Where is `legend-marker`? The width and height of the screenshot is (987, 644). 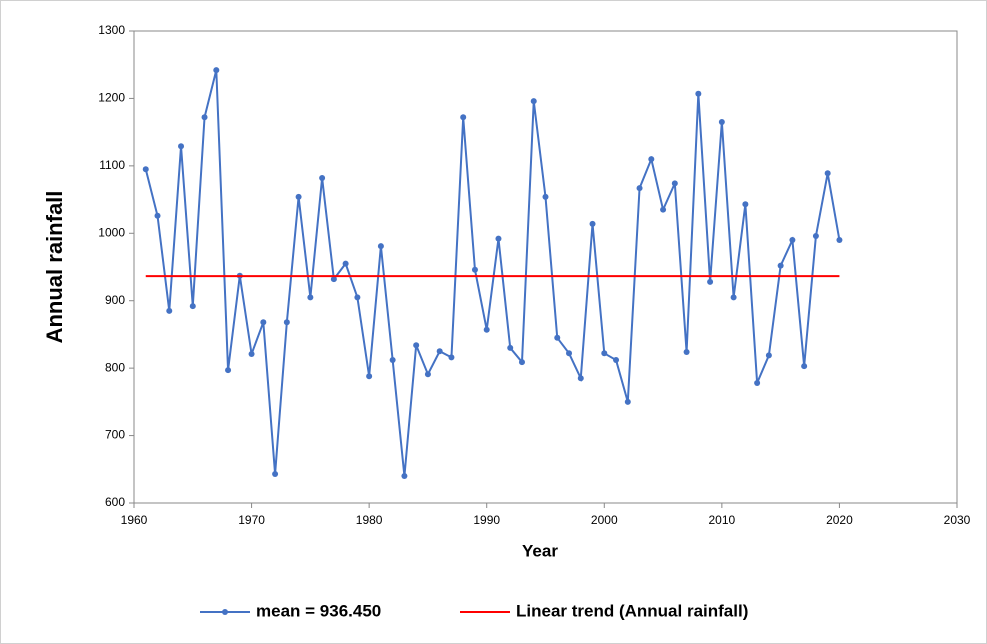
legend-marker is located at coordinates (225, 612).